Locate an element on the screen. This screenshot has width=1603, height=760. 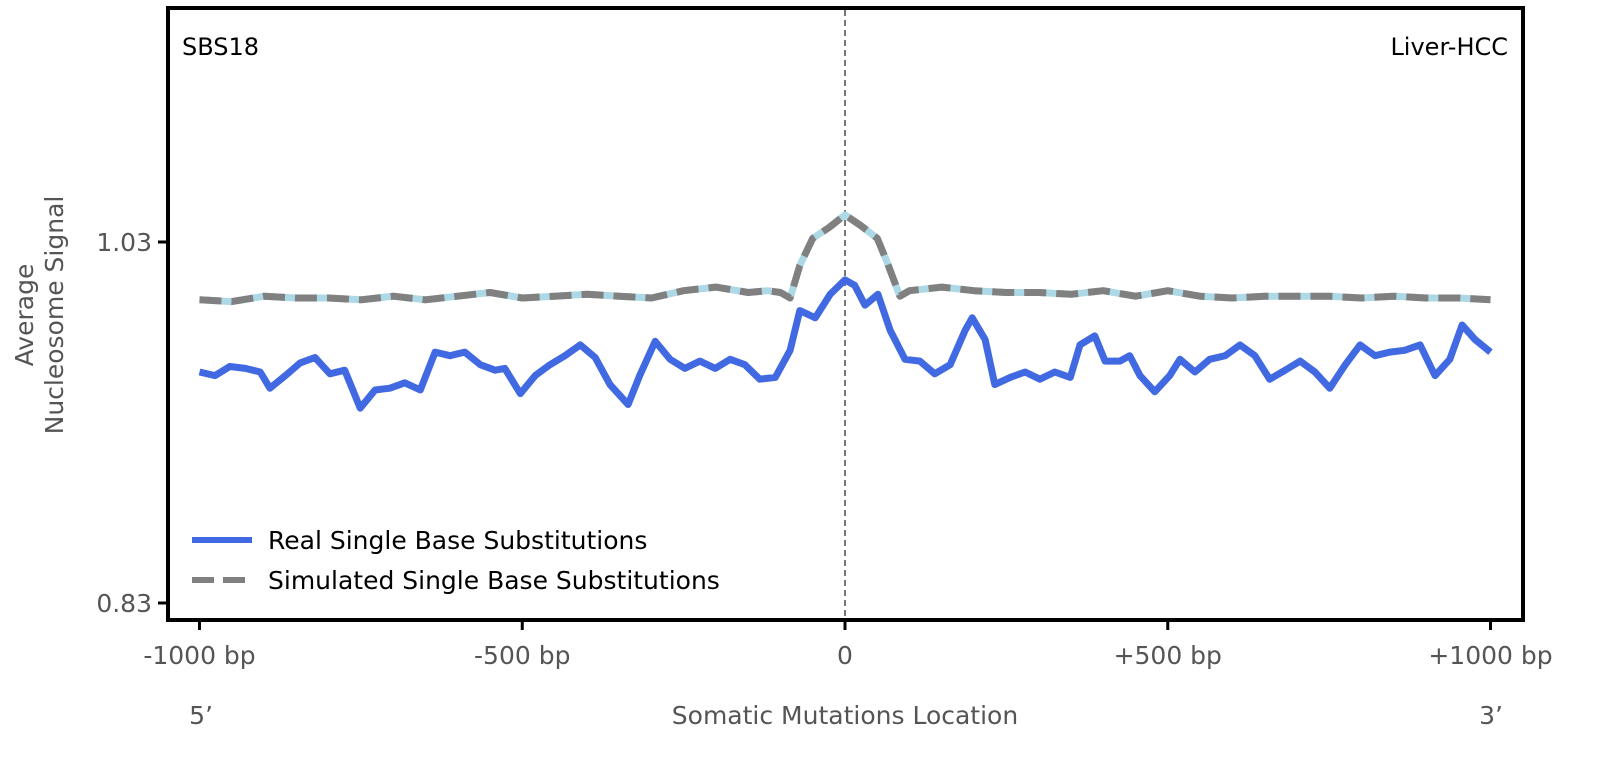
x-tick-label: +500 bp is located at coordinates (1168, 655).